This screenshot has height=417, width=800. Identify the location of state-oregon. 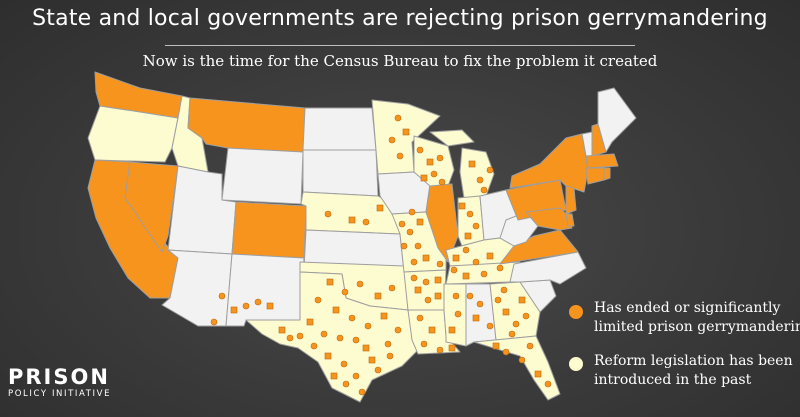
(133, 134).